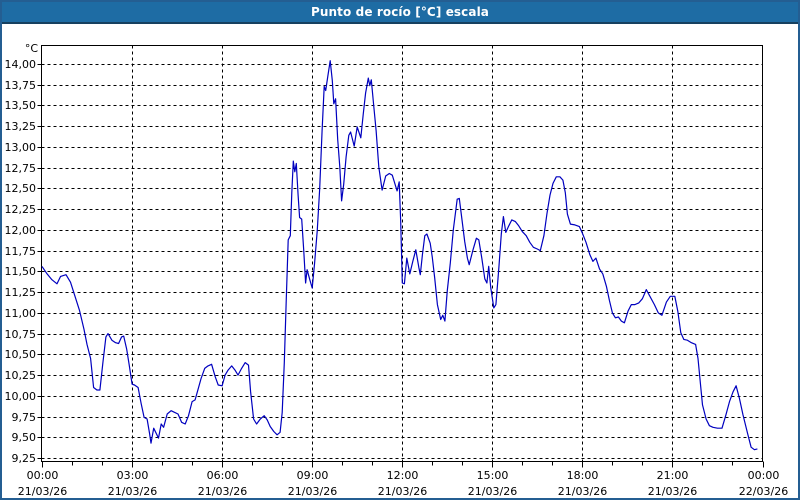 This screenshot has height=500, width=800. I want to click on x-tick-date-label: 22/03/26, so click(763, 491).